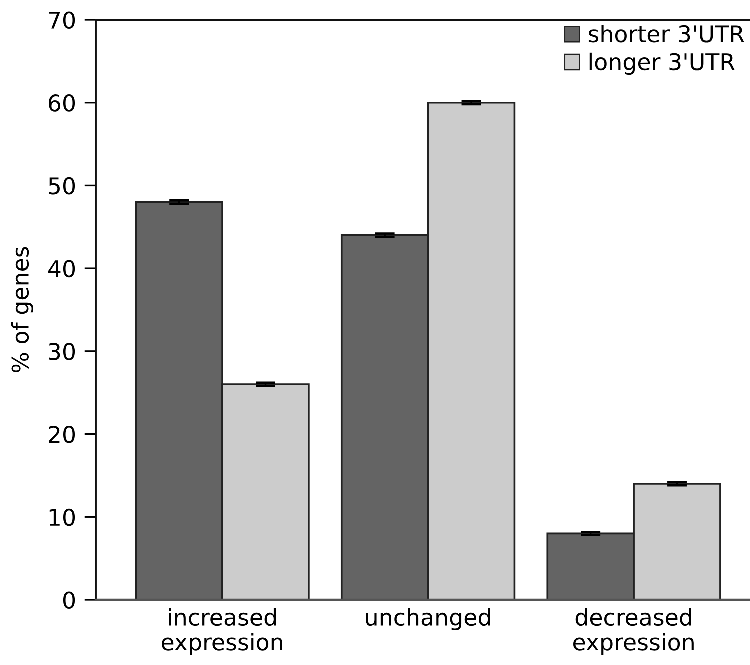  I want to click on y-tick-label: 50, so click(62, 186).